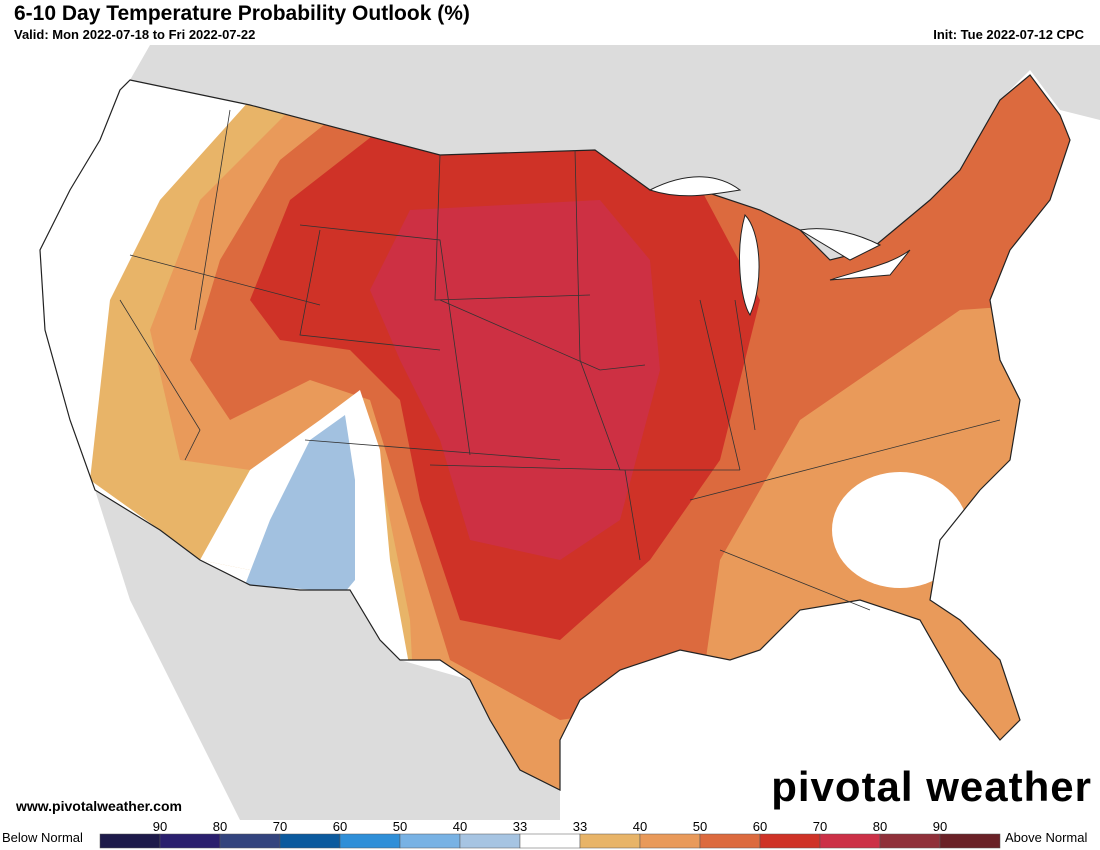  What do you see at coordinates (99, 806) in the screenshot?
I see `source-url: www.pivotalweather.com` at bounding box center [99, 806].